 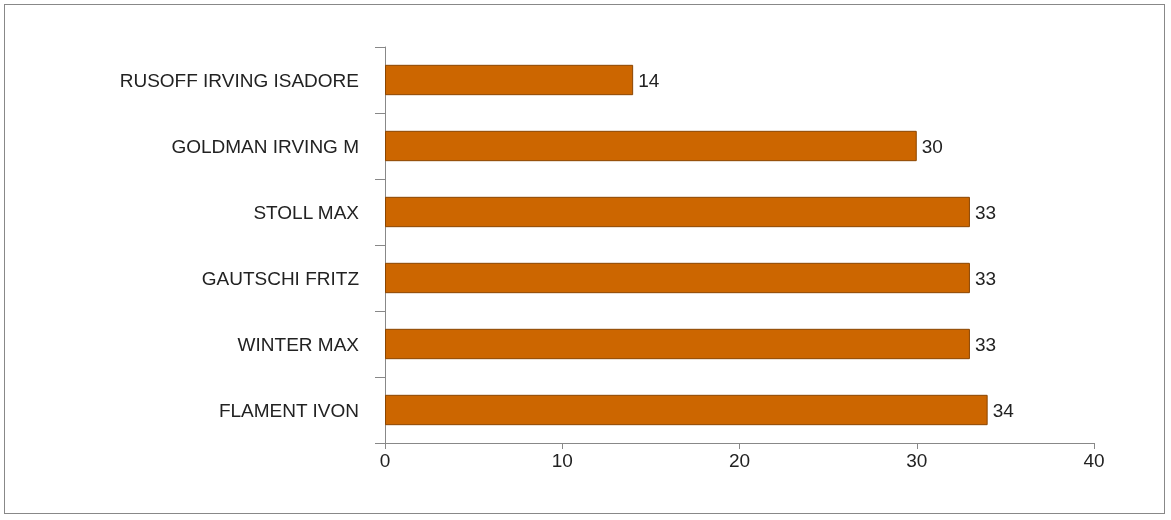 What do you see at coordinates (932, 146) in the screenshot?
I see `data-label: 30` at bounding box center [932, 146].